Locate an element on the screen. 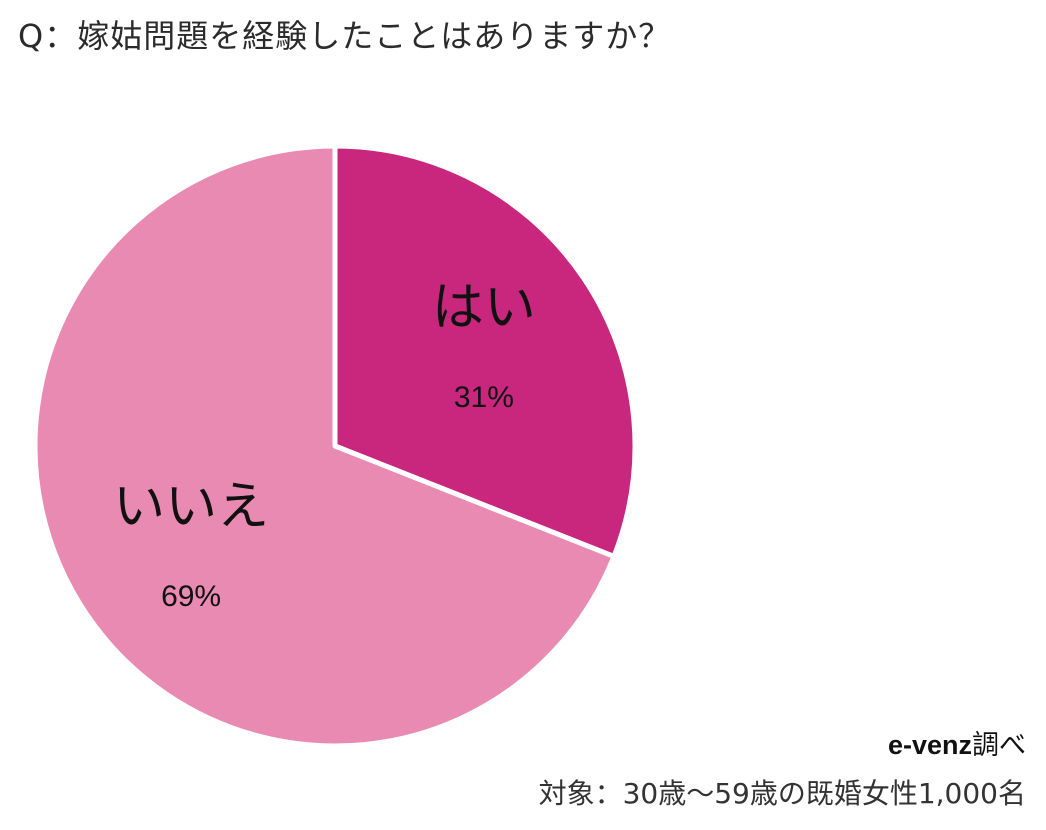 This screenshot has height=830, width=1046. slice-value-label: 69% is located at coordinates (191, 596).